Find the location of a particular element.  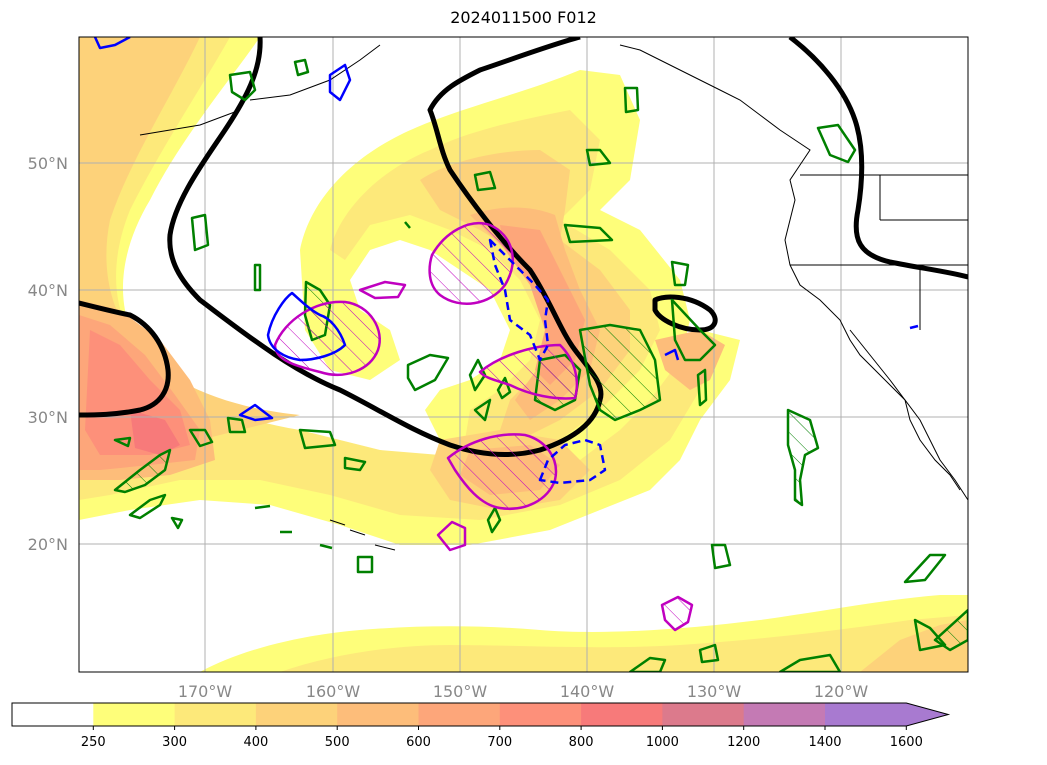

lon-label: 120°W is located at coordinates (841, 691).